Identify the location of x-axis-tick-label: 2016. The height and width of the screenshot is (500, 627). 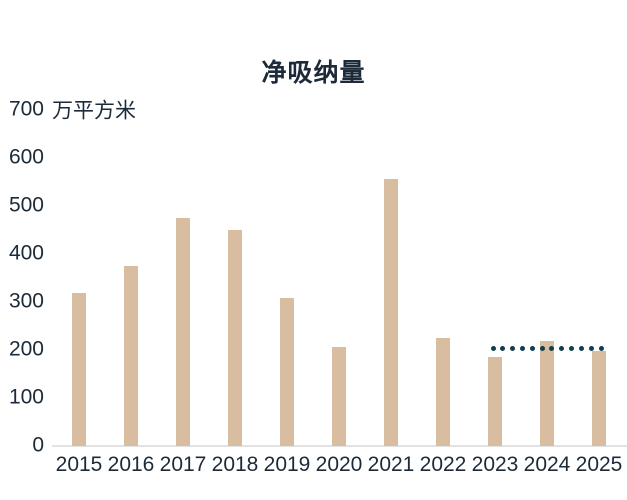
(131, 464).